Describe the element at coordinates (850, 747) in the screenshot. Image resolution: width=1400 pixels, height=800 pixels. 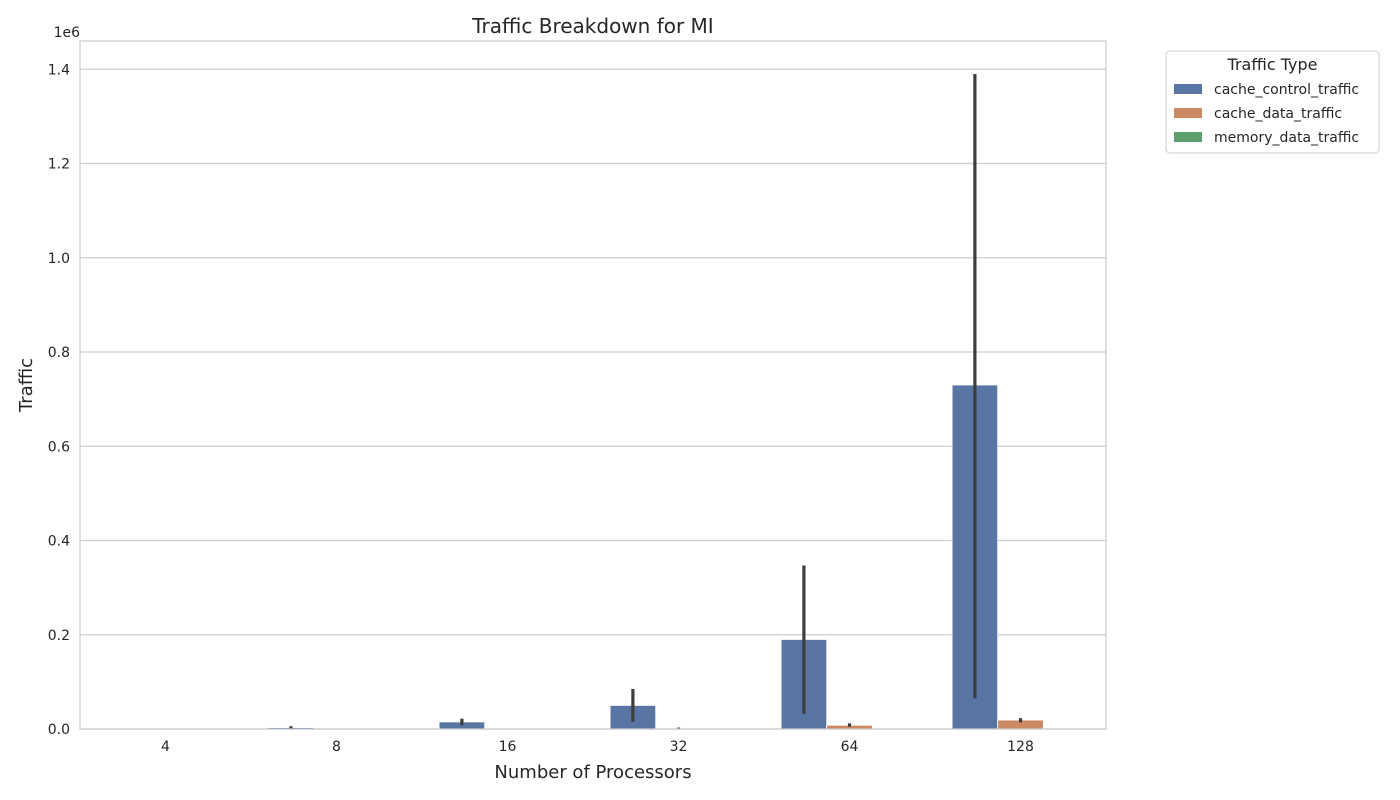
I see `x-tick-label-4: 64` at that location.